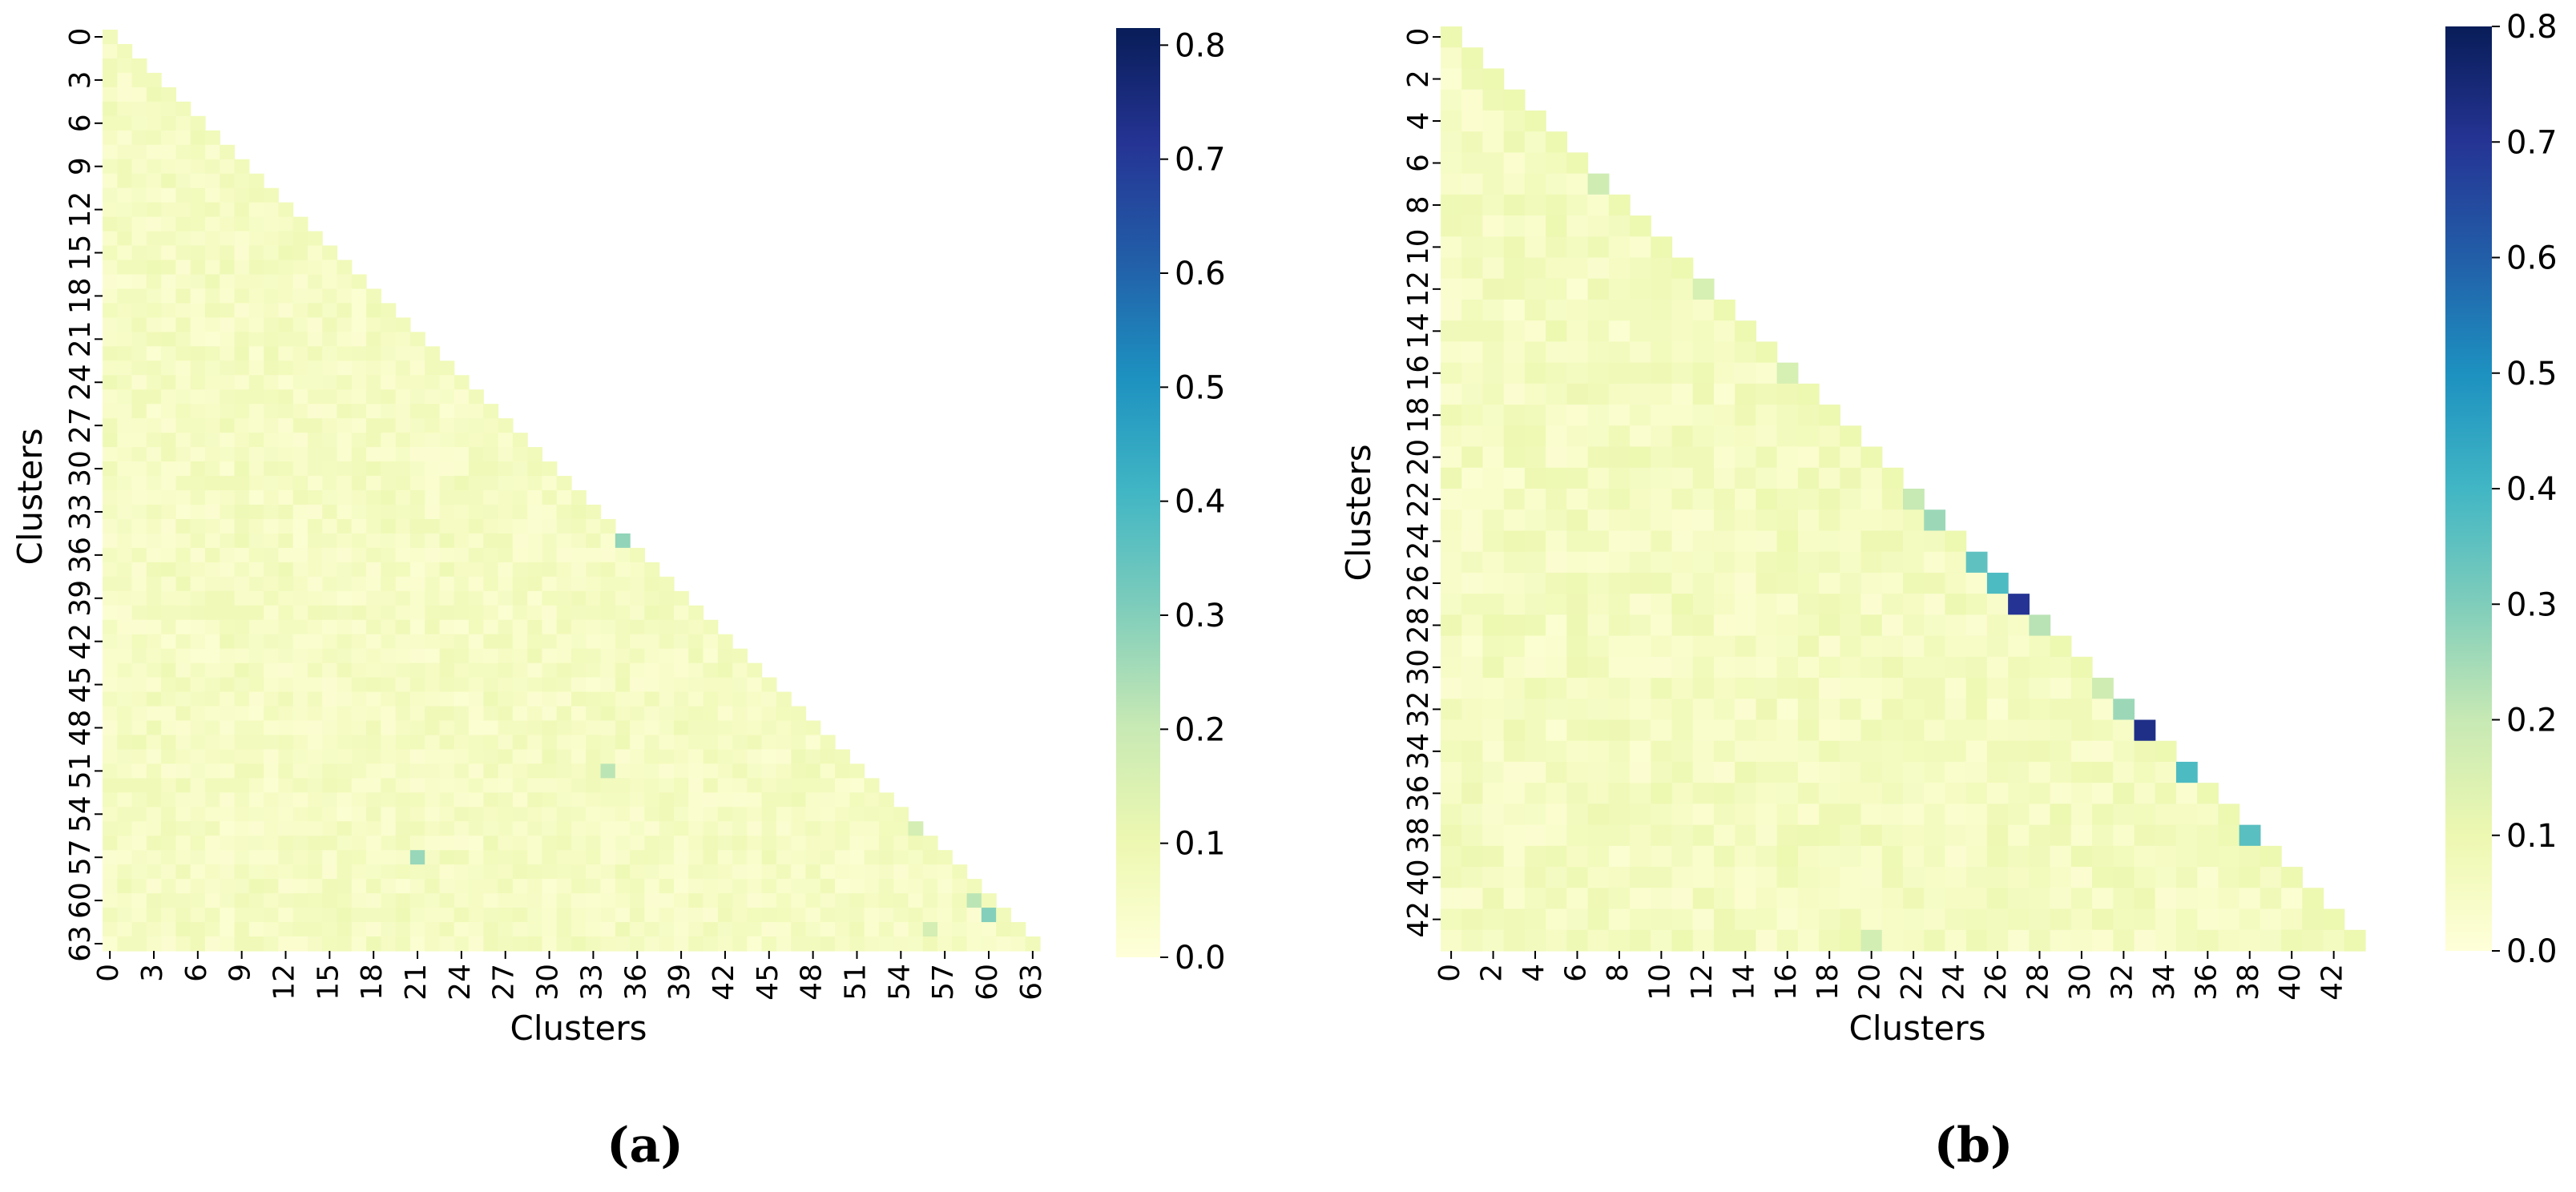 The width and height of the screenshot is (2576, 1192). What do you see at coordinates (1200, 616) in the screenshot?
I see `colorbar-tick-label: 0.3` at bounding box center [1200, 616].